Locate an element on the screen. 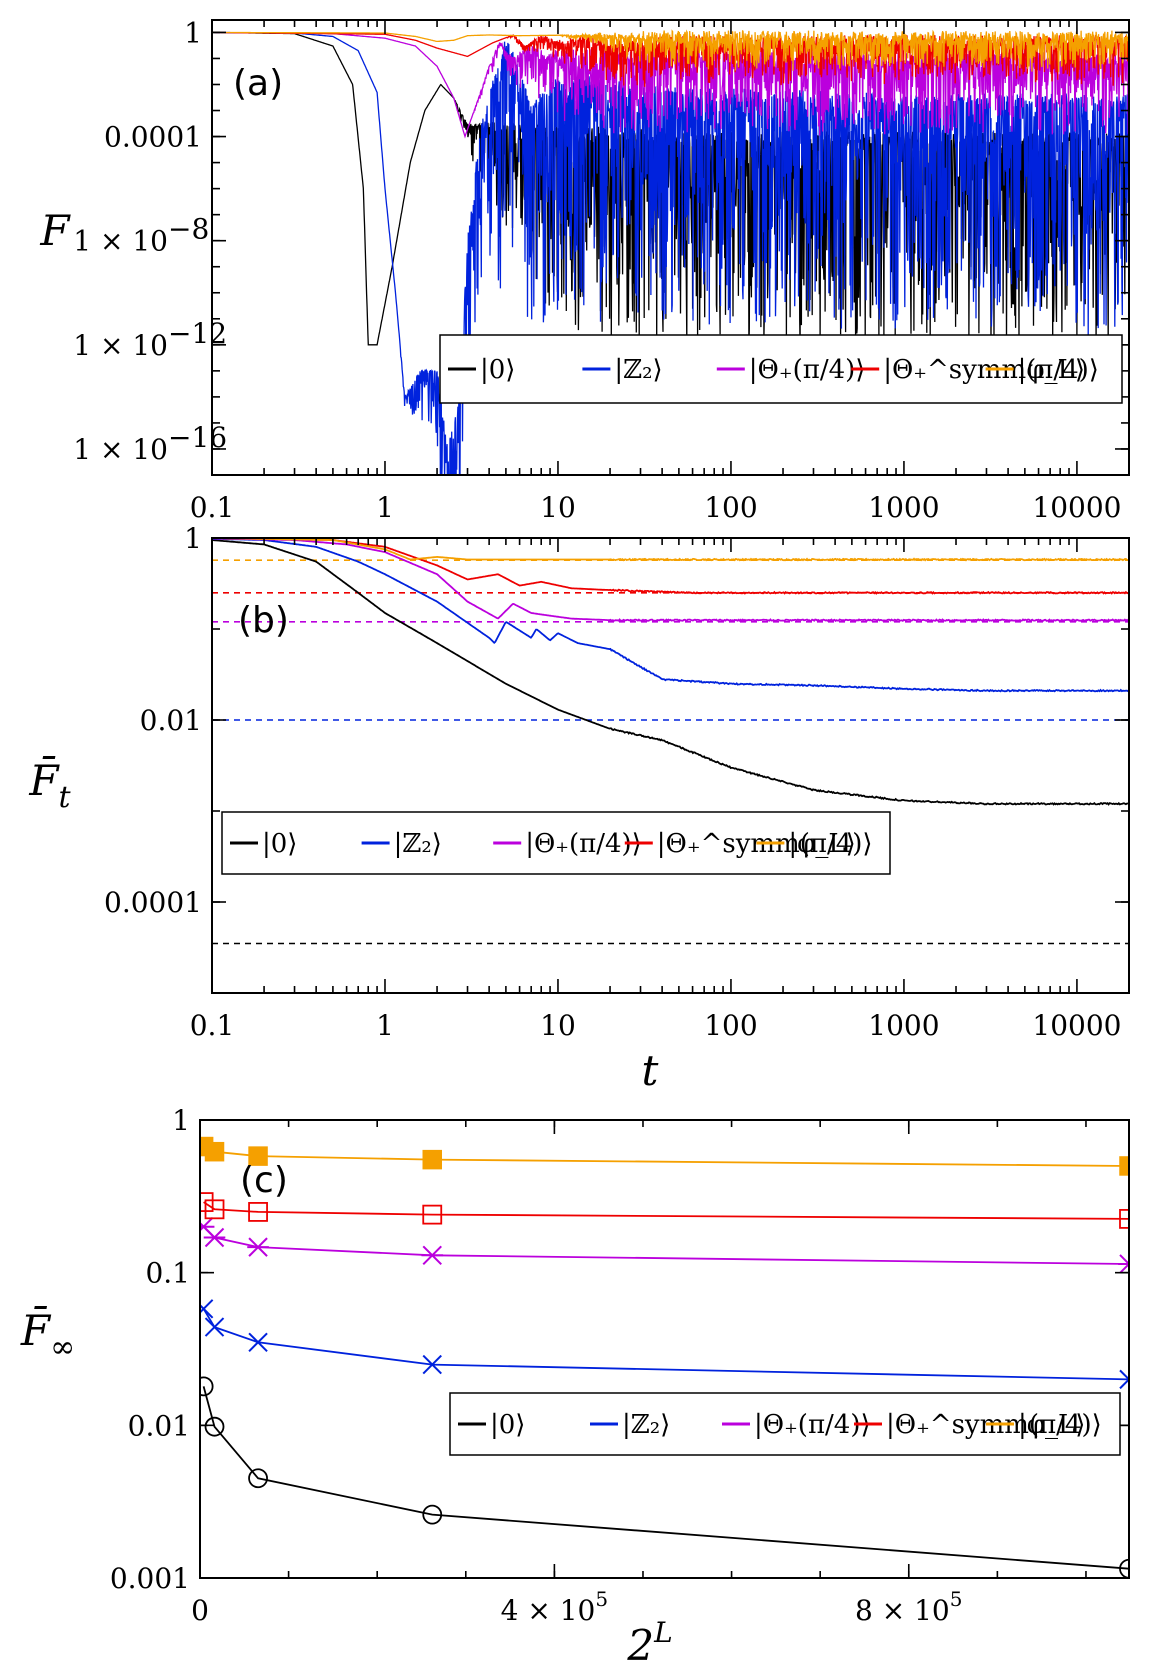 This screenshot has width=1149, height=1672. panel-c-xlabel: 2L is located at coordinates (649, 1643).